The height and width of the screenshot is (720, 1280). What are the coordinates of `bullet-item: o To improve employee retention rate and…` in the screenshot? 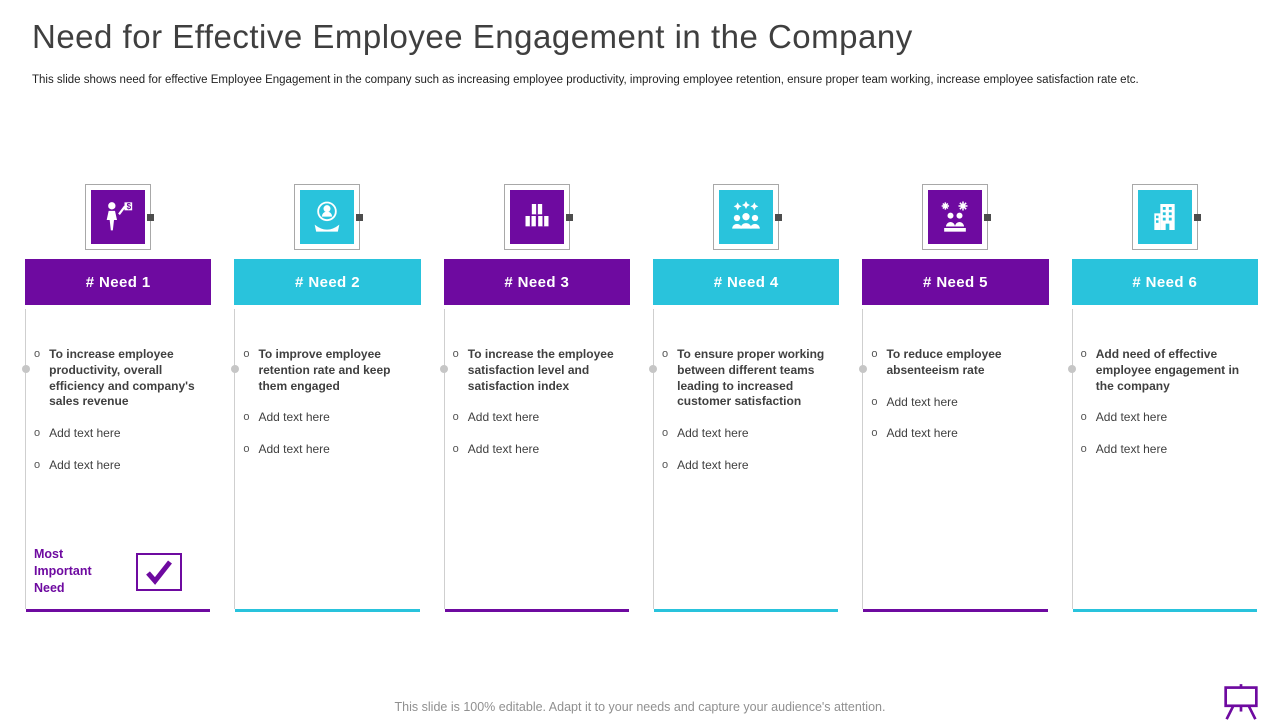 It's located at (328, 370).